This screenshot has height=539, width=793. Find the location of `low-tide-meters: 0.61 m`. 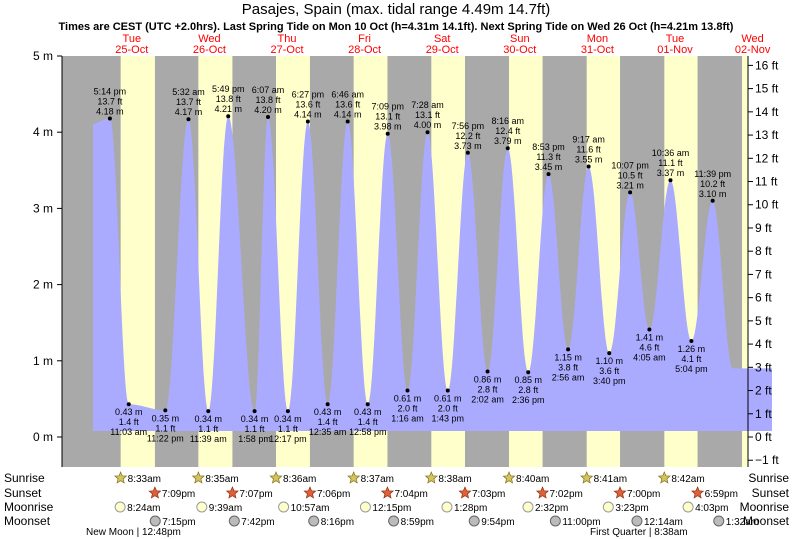

low-tide-meters: 0.61 m is located at coordinates (408, 399).